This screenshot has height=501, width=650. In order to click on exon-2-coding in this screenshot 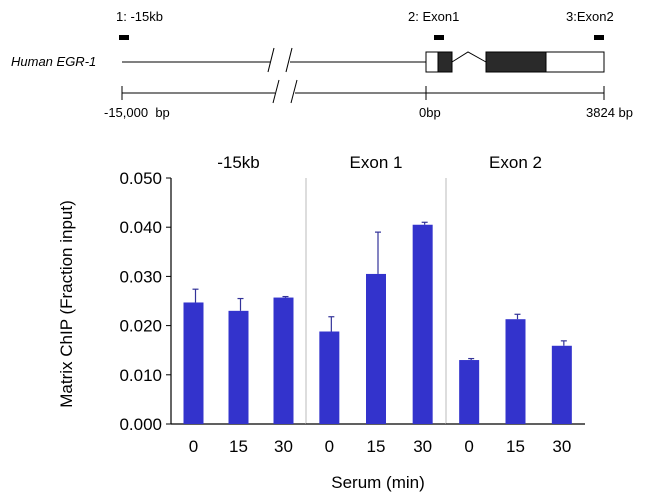, I will do `click(516, 62)`.